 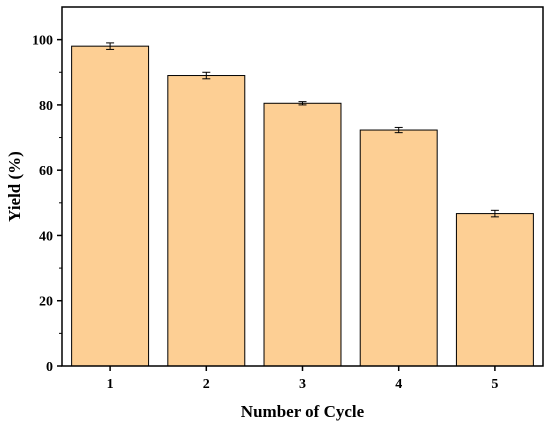 I want to click on y-tick-label-0: 0, so click(x=49, y=367).